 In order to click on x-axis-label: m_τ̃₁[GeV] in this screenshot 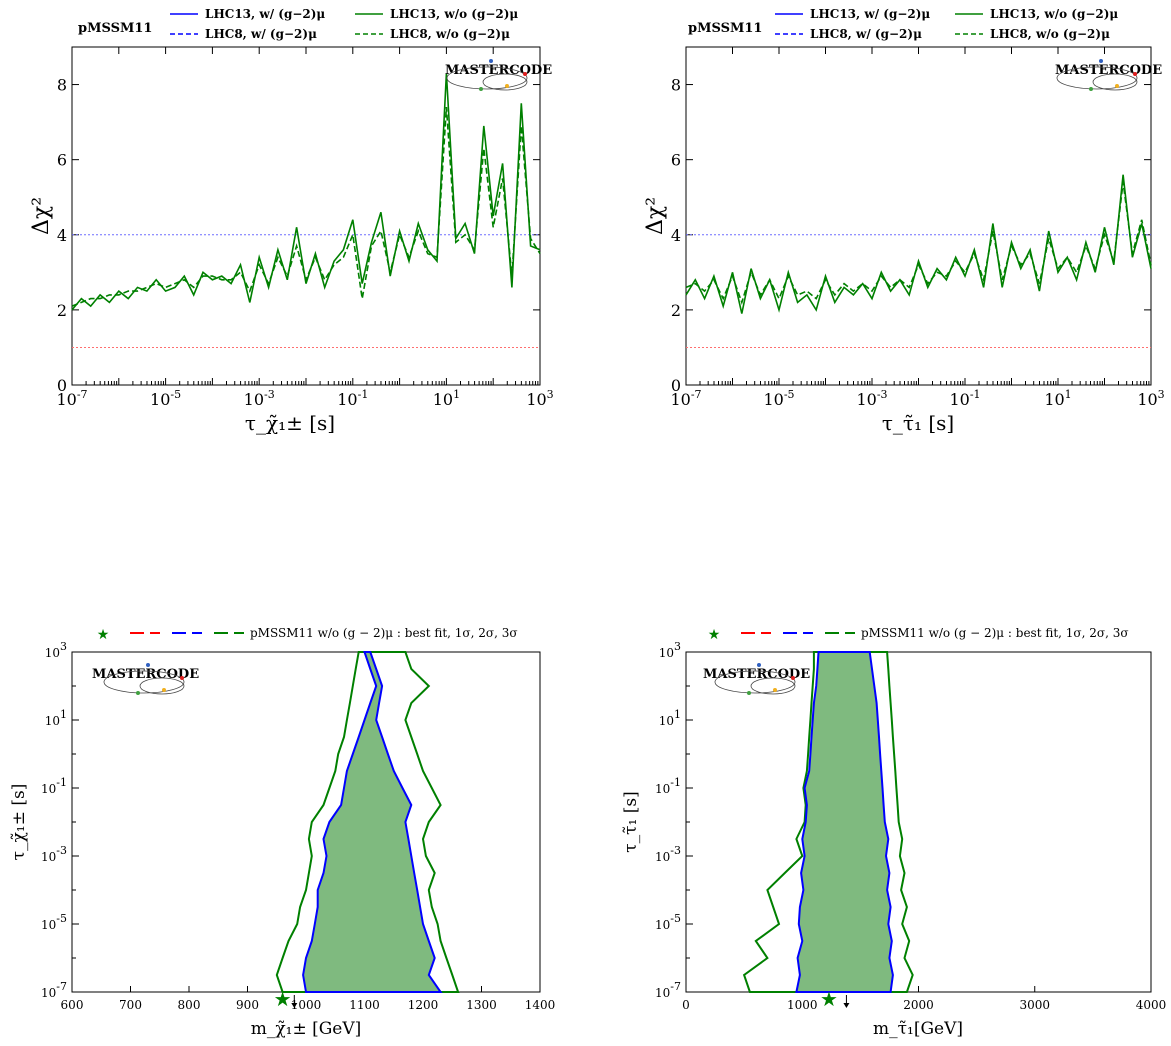, I will do `click(918, 1029)`.